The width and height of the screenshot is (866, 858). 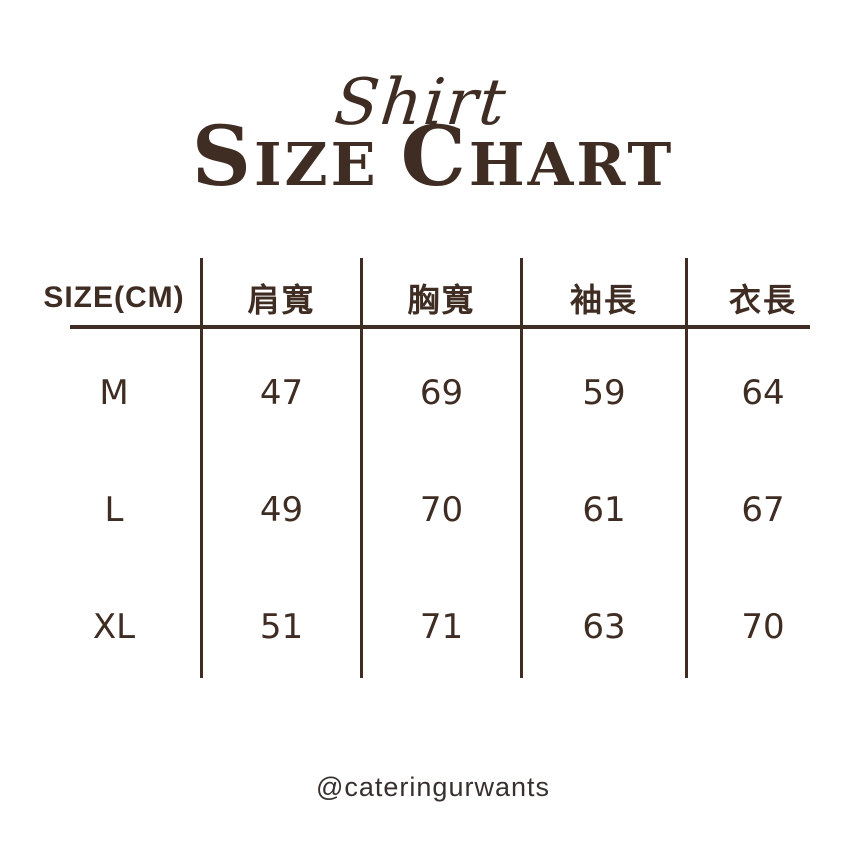 I want to click on header-garment-length: 衣長, so click(x=761, y=292).